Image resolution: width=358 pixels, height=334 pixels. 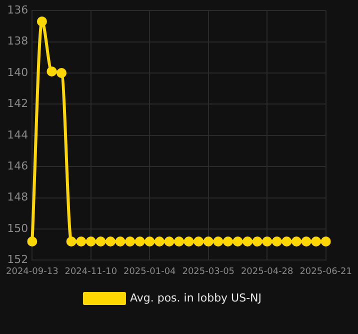 What do you see at coordinates (326, 271) in the screenshot?
I see `x-tick-label: 2025-06-21` at bounding box center [326, 271].